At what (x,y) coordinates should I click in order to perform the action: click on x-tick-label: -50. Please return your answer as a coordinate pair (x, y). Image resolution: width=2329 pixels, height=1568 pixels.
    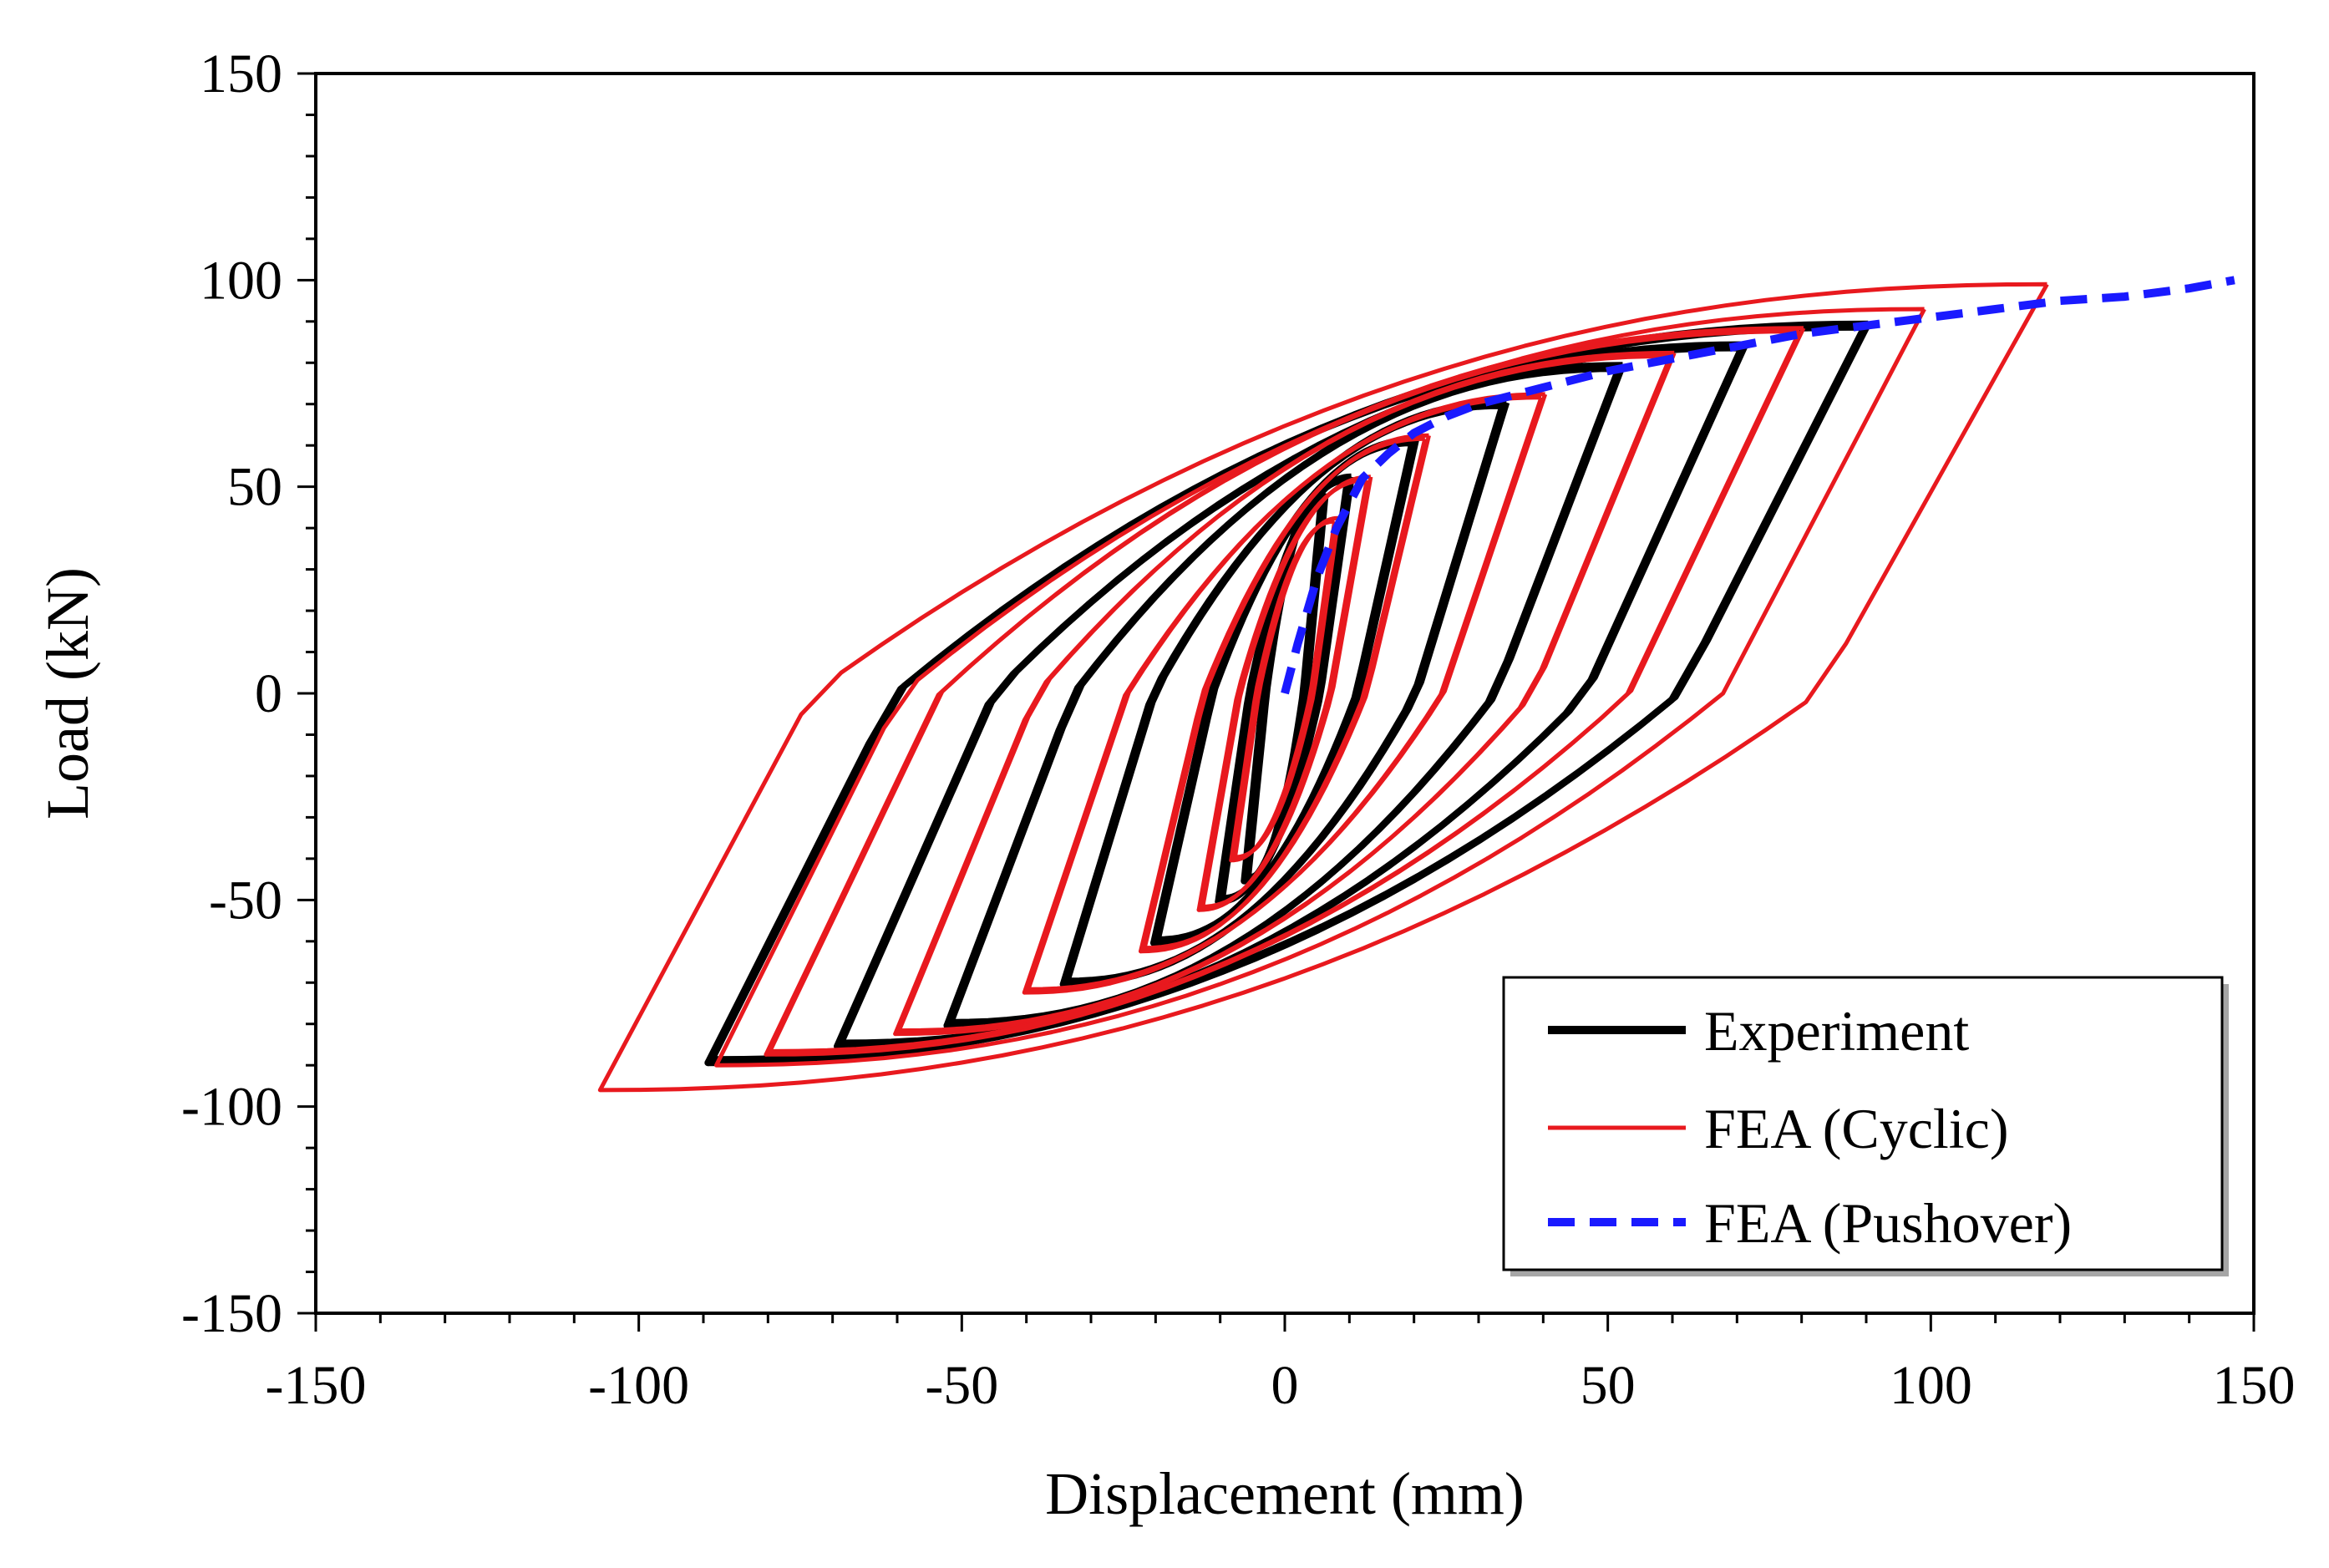
    Looking at the image, I should click on (961, 1385).